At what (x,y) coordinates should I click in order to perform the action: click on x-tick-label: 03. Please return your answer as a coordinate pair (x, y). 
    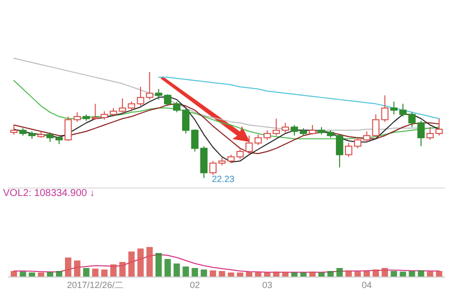
    Looking at the image, I should click on (267, 285).